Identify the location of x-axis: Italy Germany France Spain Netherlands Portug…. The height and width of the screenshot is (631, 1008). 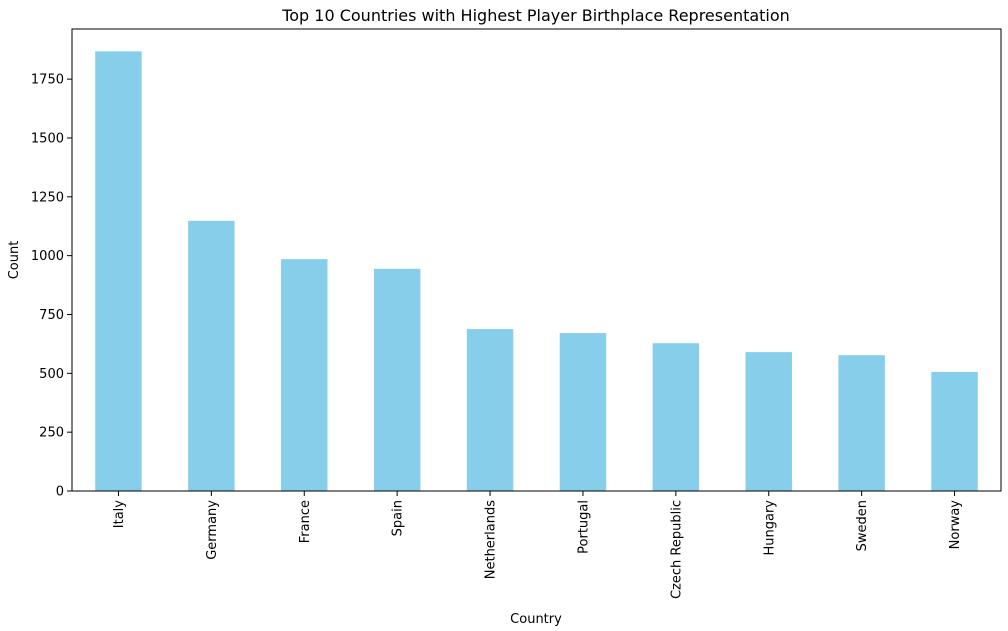
(537, 545).